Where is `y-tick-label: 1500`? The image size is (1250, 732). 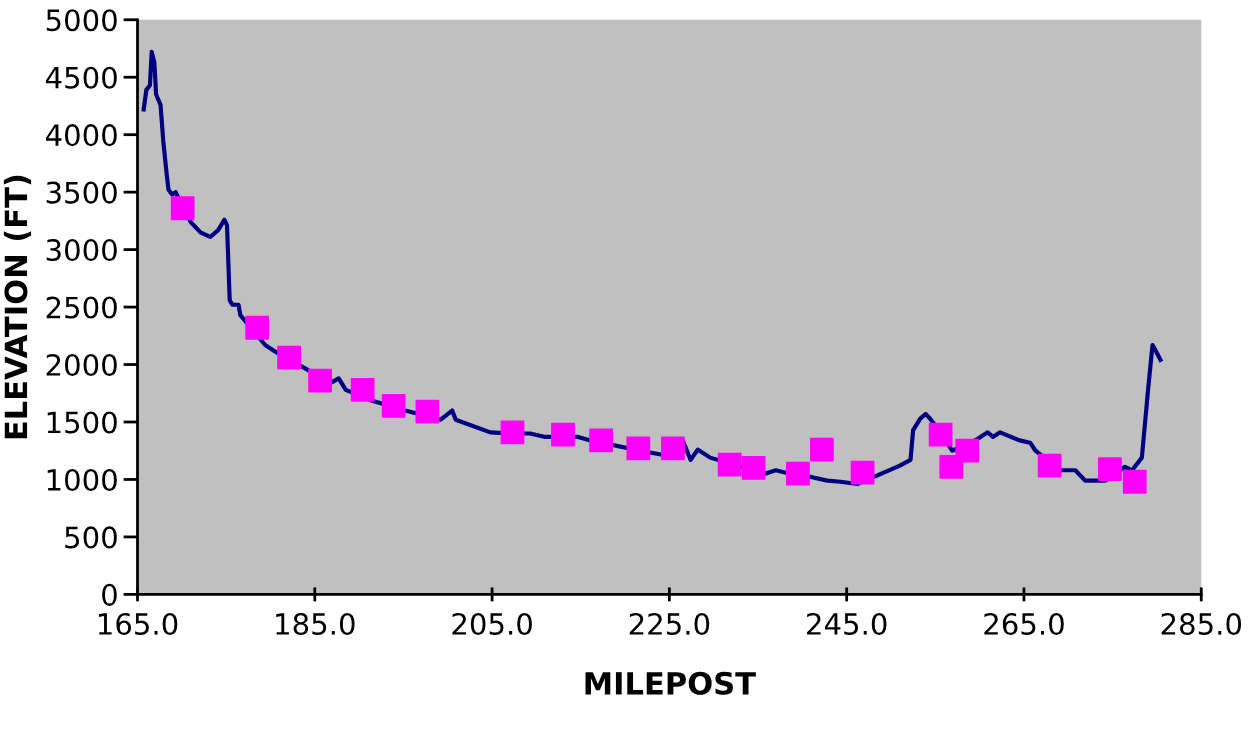 y-tick-label: 1500 is located at coordinates (82, 422).